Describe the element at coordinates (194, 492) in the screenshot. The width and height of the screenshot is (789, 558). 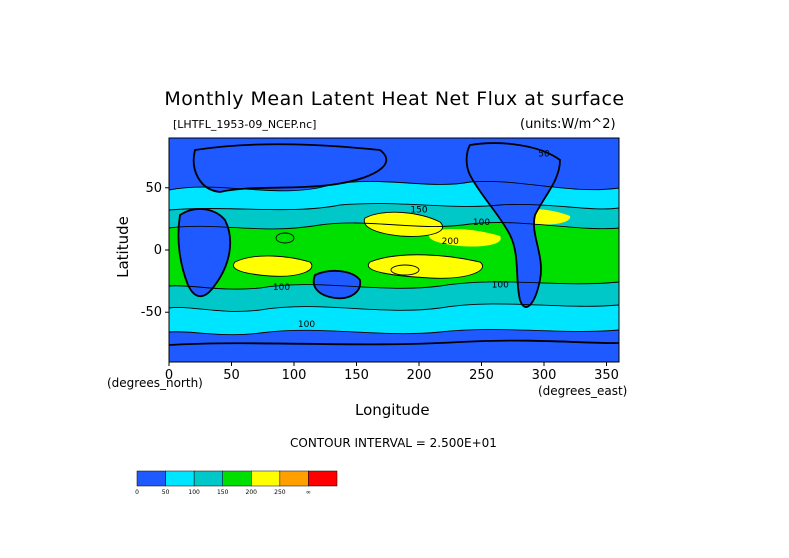
I see `colorbar-tick-label: 100` at that location.